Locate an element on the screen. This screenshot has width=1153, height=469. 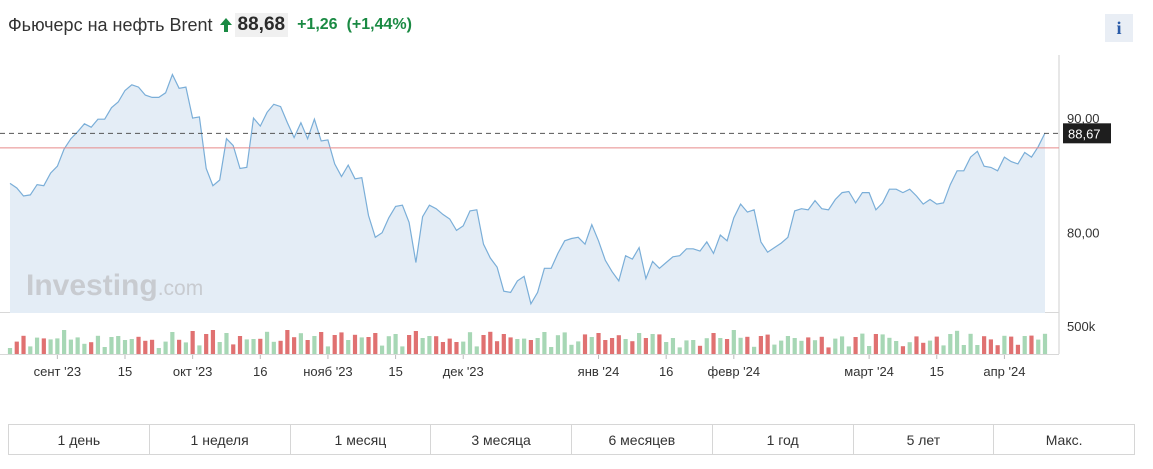
instrument-title: Фьючерс на нефть Brent is located at coordinates (110, 24).